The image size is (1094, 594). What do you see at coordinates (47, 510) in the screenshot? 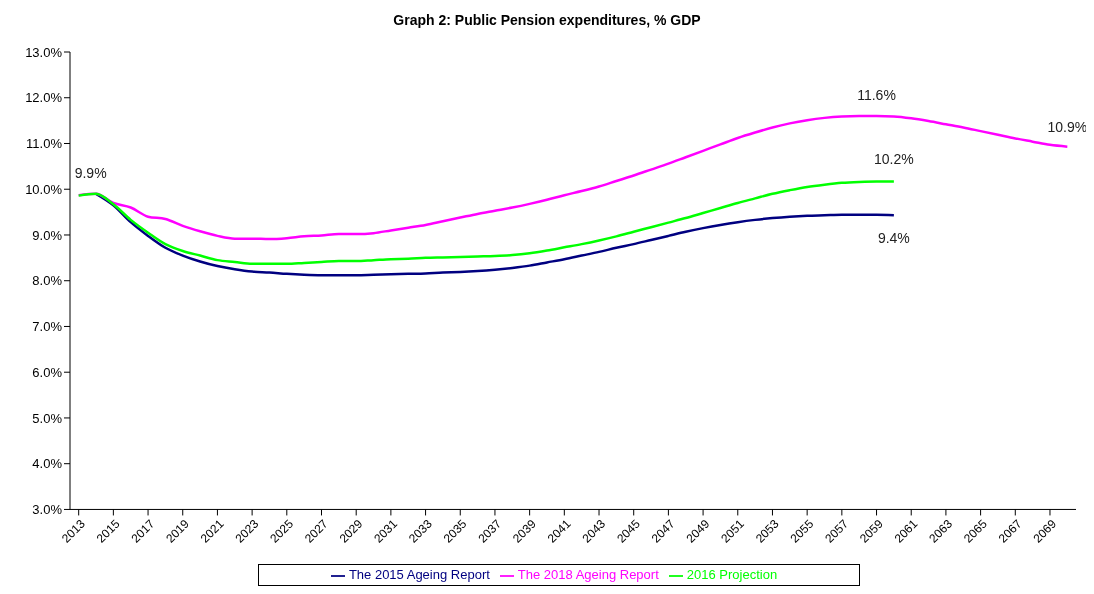
I see `y-tick-label: 3.0%` at bounding box center [47, 510].